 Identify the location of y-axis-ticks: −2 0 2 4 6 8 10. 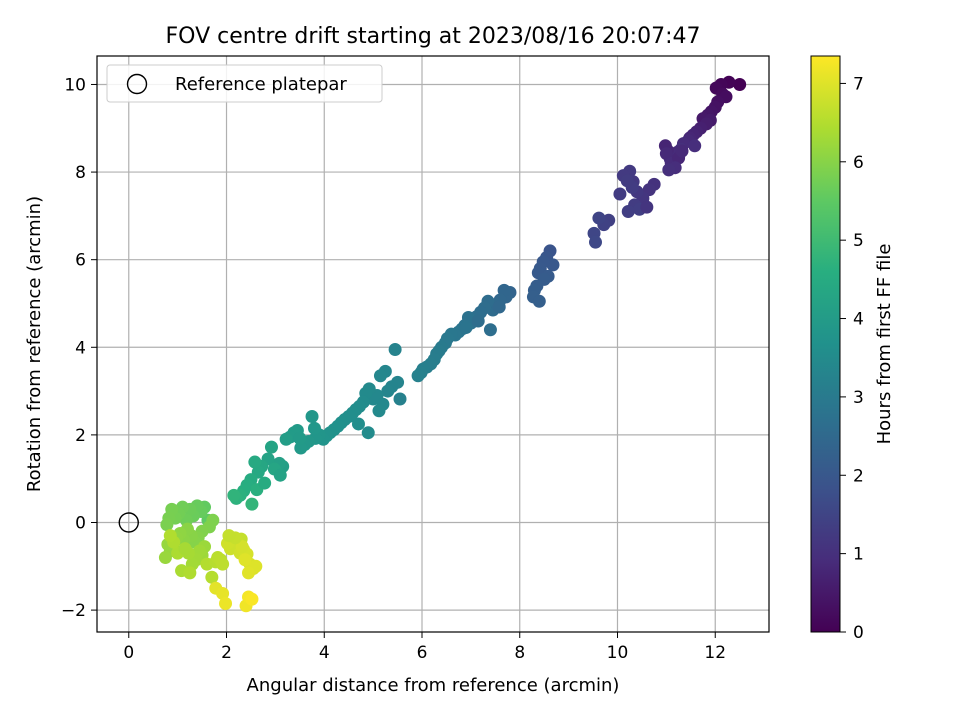
(79, 348).